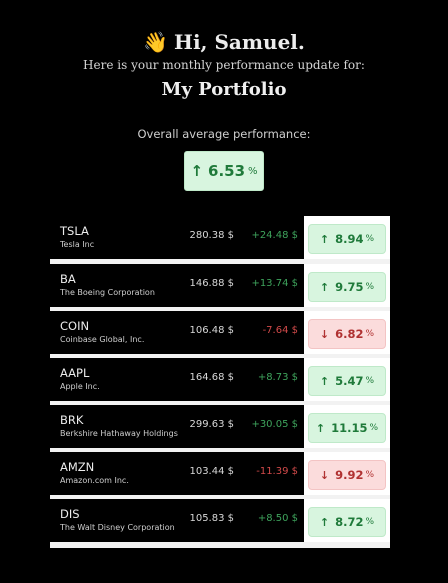 Image resolution: width=448 pixels, height=583 pixels. What do you see at coordinates (70, 514) in the screenshot?
I see `ticker-symbol: DIS` at bounding box center [70, 514].